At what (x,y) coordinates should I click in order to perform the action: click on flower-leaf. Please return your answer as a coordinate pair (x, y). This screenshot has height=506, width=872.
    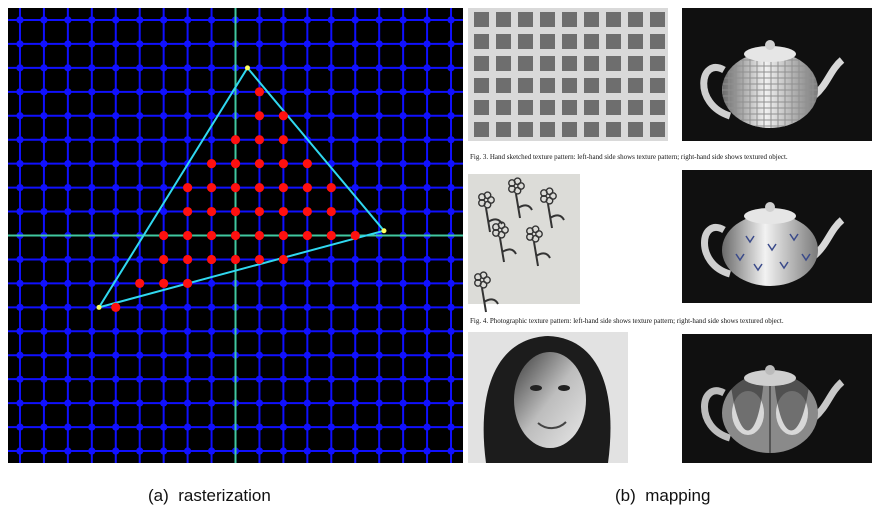
    Looking at the image, I should click on (543, 255).